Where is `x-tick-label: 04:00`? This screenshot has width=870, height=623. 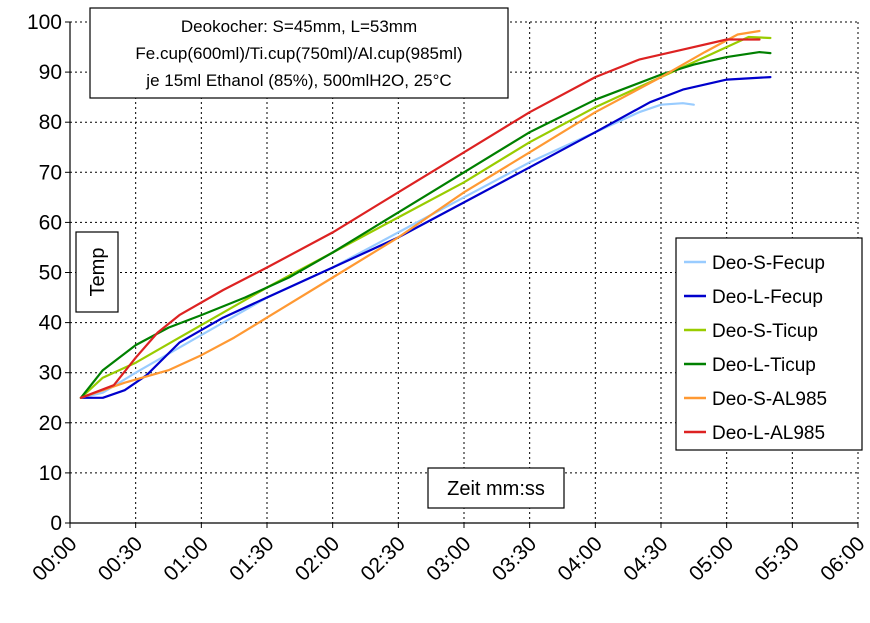 x-tick-label: 04:00 is located at coordinates (579, 558).